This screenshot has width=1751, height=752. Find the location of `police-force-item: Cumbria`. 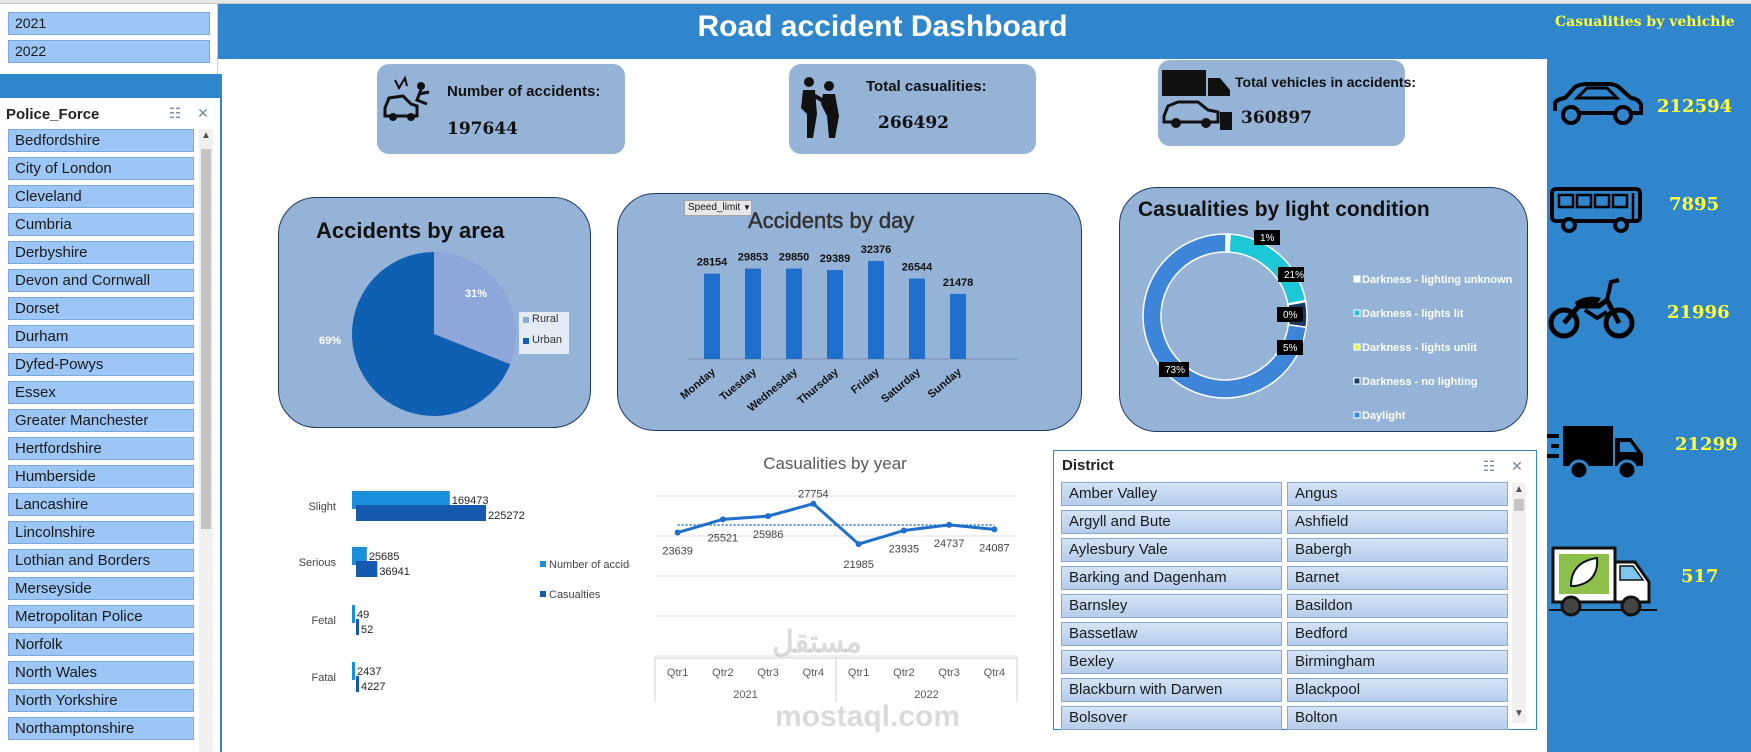

police-force-item: Cumbria is located at coordinates (101, 224).